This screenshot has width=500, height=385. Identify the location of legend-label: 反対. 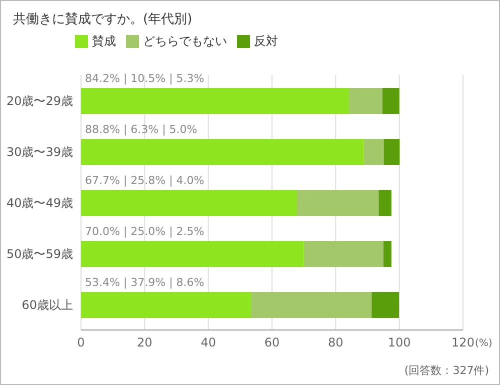
(266, 41).